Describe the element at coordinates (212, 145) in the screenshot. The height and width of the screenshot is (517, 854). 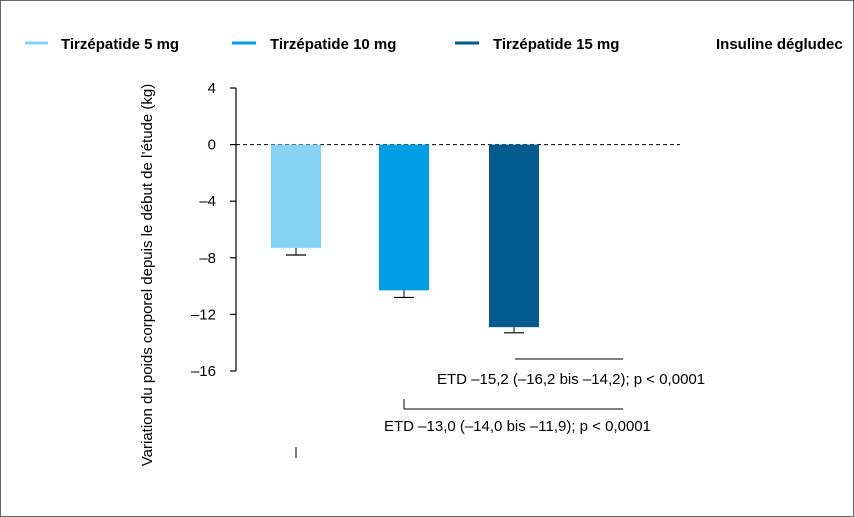
I see `y-tick-label: 0` at that location.